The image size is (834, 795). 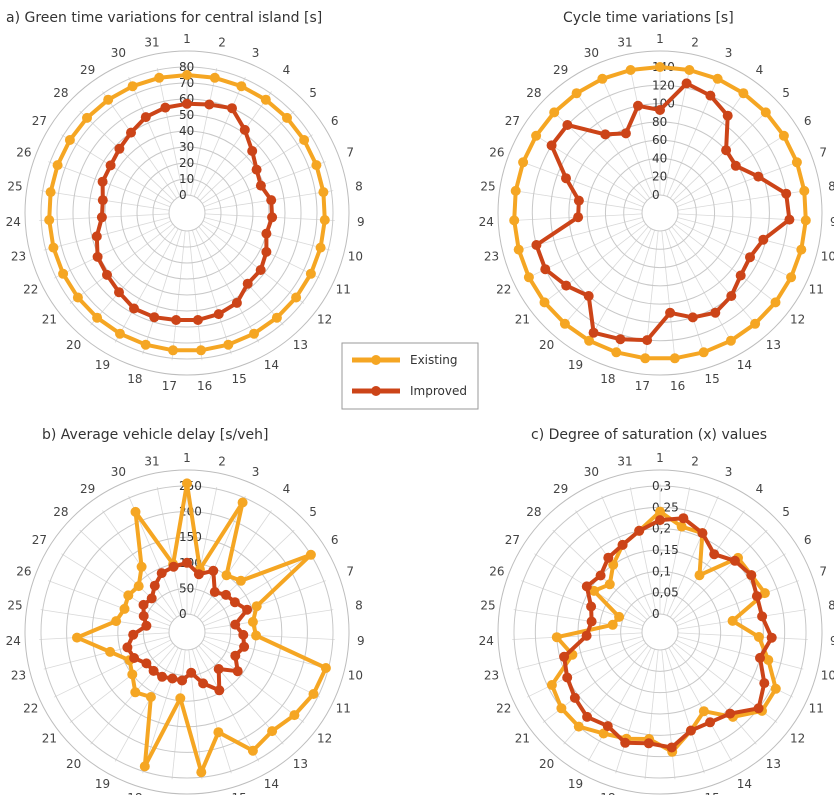 I want to click on category-label: 22, so click(x=503, y=290).